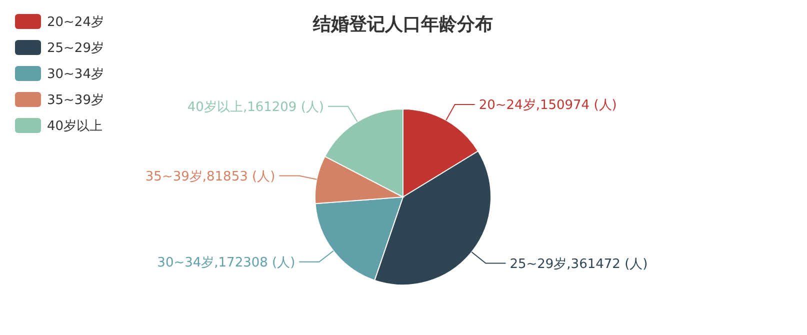 Image resolution: width=807 pixels, height=335 pixels. Describe the element at coordinates (75, 126) in the screenshot. I see `legend-label: 40岁以上` at that location.